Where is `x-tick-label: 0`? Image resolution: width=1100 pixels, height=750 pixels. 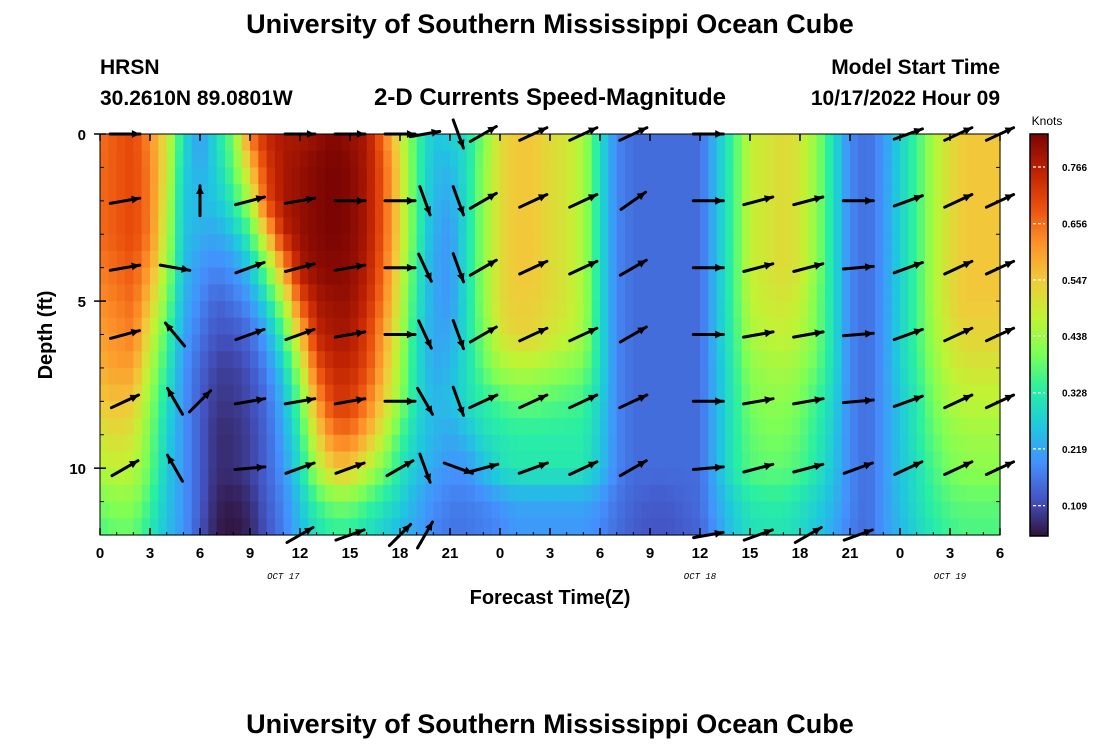 x-tick-label: 0 is located at coordinates (500, 553).